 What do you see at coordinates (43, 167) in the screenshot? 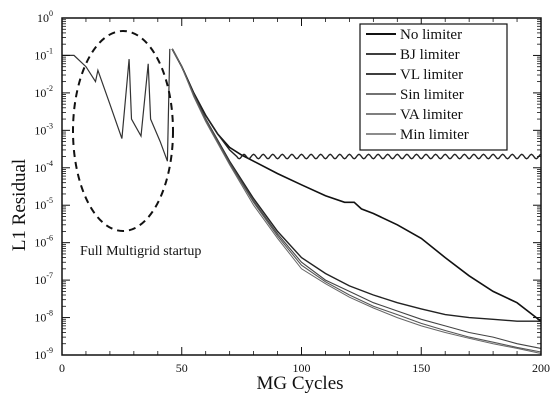
I see `y-tick-label: 10⁻⁴` at bounding box center [43, 167].